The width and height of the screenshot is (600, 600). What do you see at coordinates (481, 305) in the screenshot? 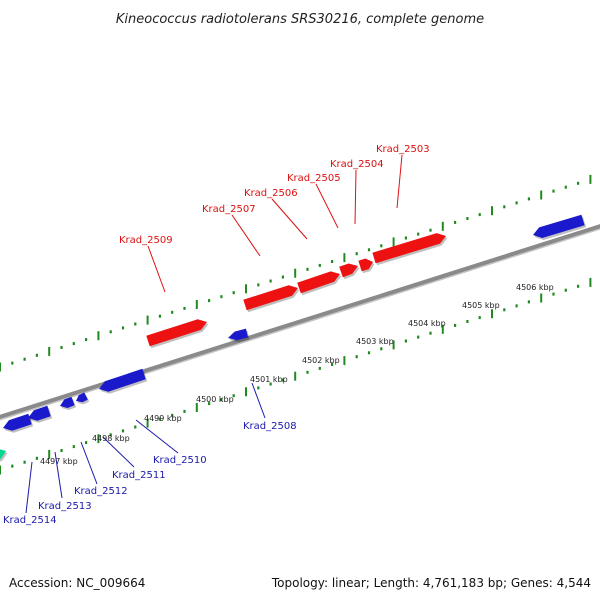
I see `scale-label: 4505 kbp` at bounding box center [481, 305].